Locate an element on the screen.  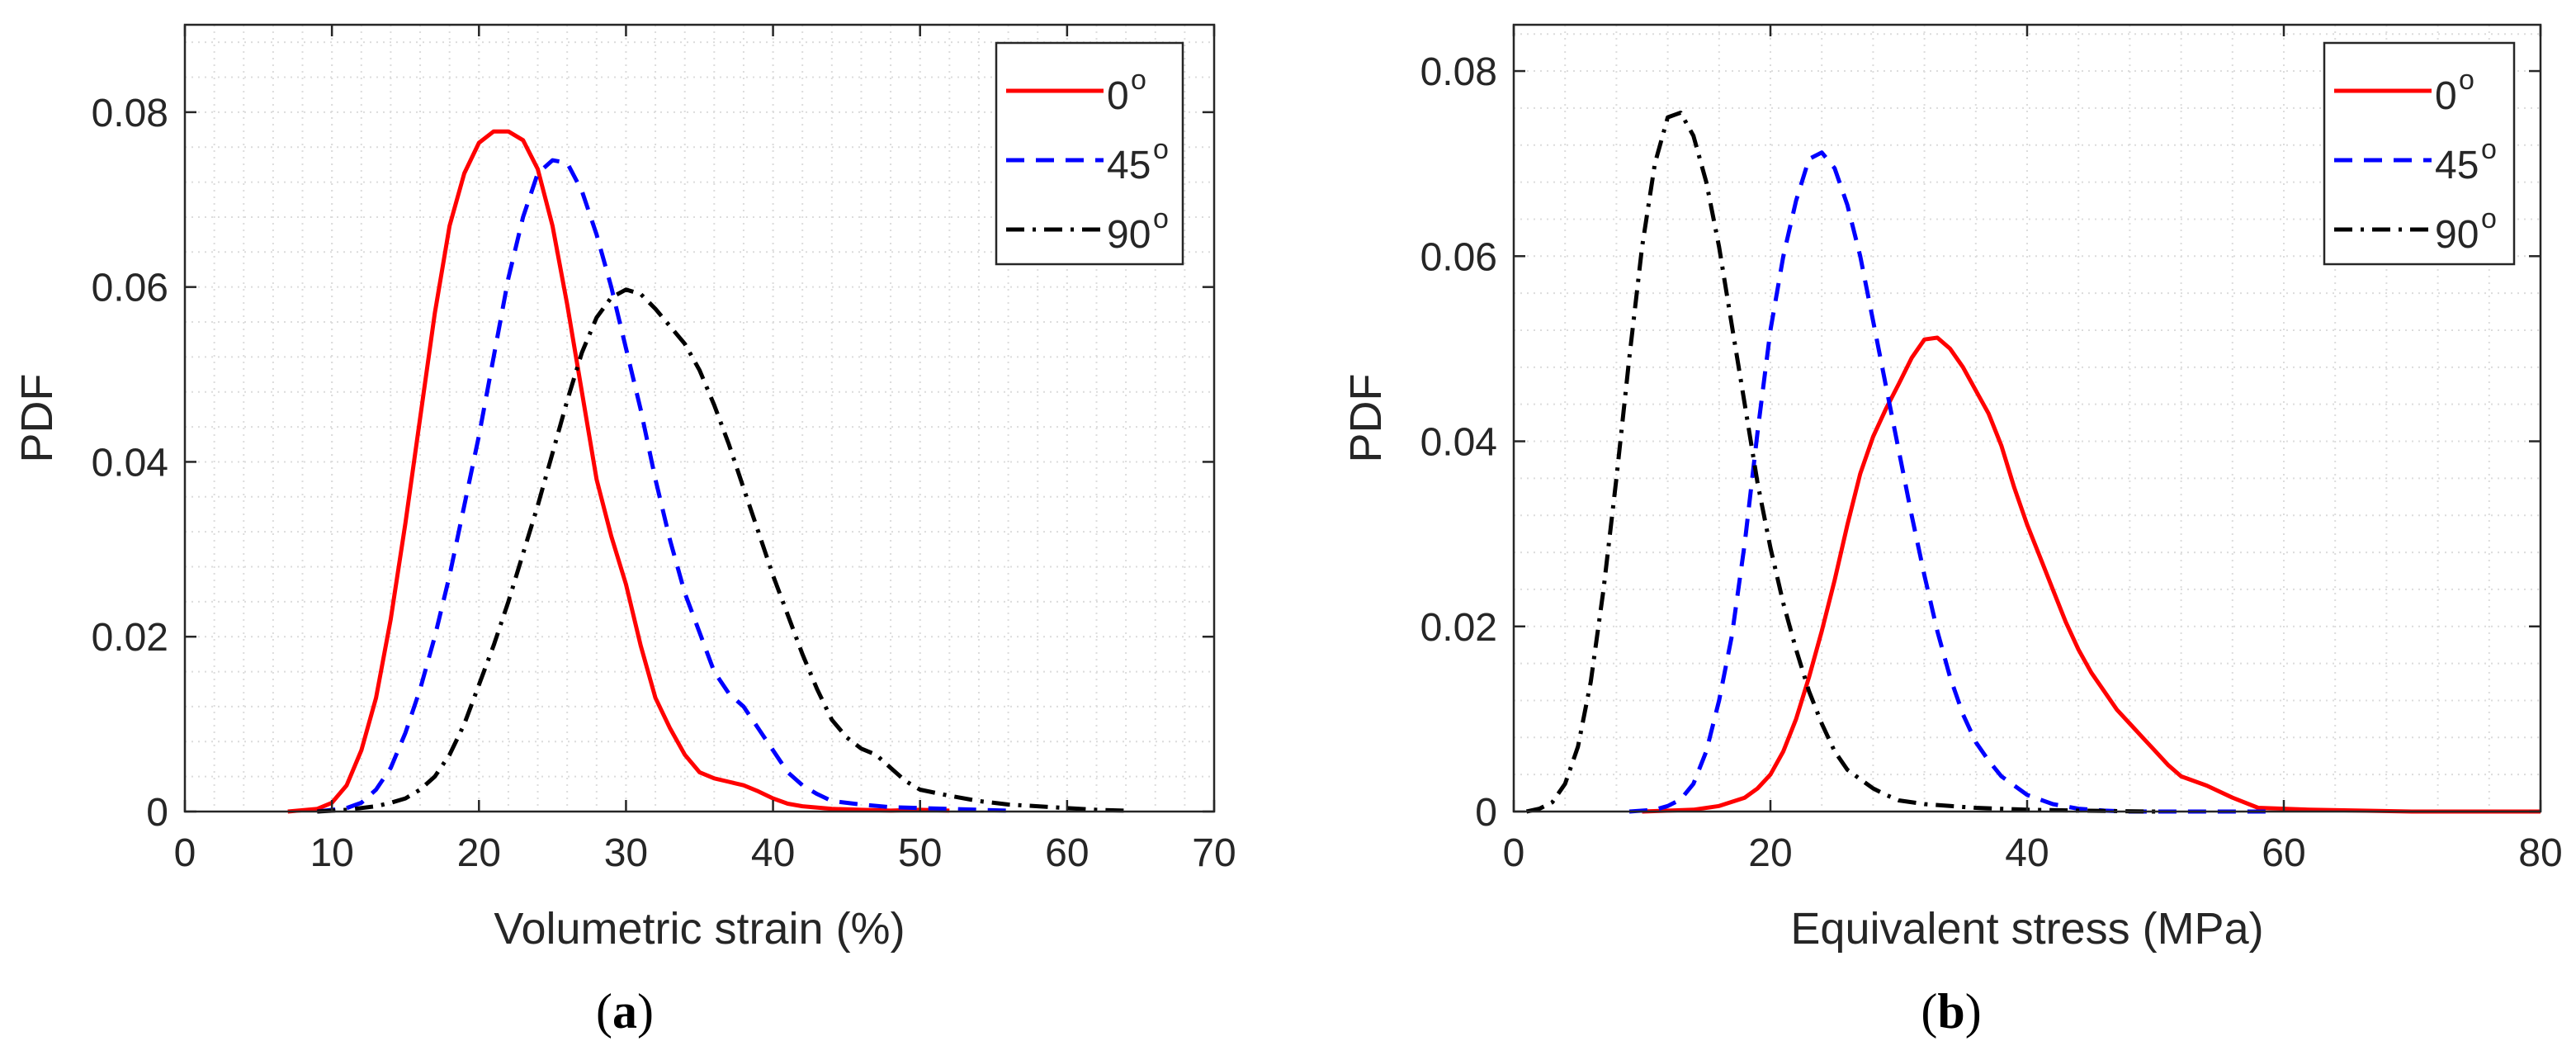
x-axis-label: Equivalent stress (MPa) is located at coordinates (2027, 929).